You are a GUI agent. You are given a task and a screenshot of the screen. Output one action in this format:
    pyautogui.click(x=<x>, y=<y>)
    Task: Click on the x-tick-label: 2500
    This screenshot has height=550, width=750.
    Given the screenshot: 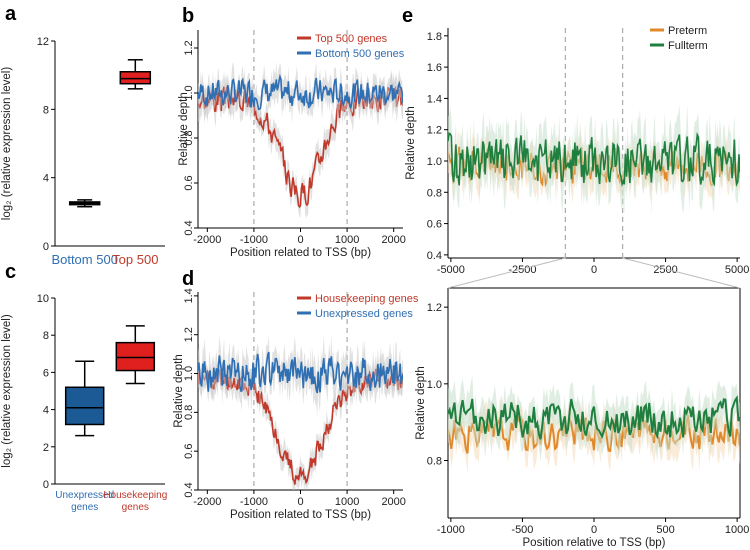 What is the action you would take?
    pyautogui.click(x=665, y=270)
    